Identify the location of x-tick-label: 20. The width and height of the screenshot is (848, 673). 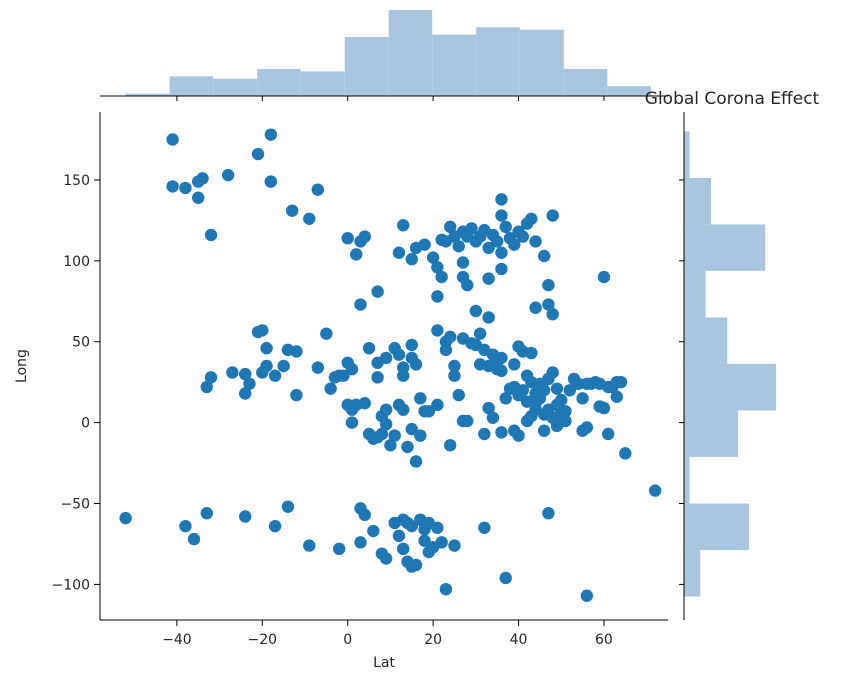
(433, 640).